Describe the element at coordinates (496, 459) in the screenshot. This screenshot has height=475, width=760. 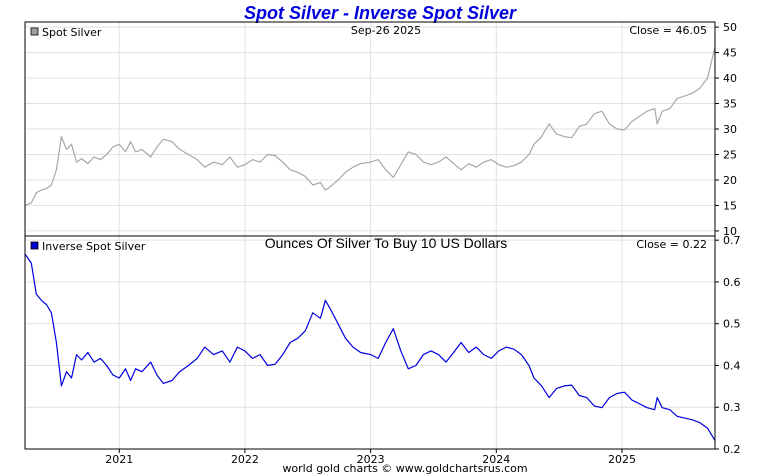
I see `x-axis-tick-label: 2024` at that location.